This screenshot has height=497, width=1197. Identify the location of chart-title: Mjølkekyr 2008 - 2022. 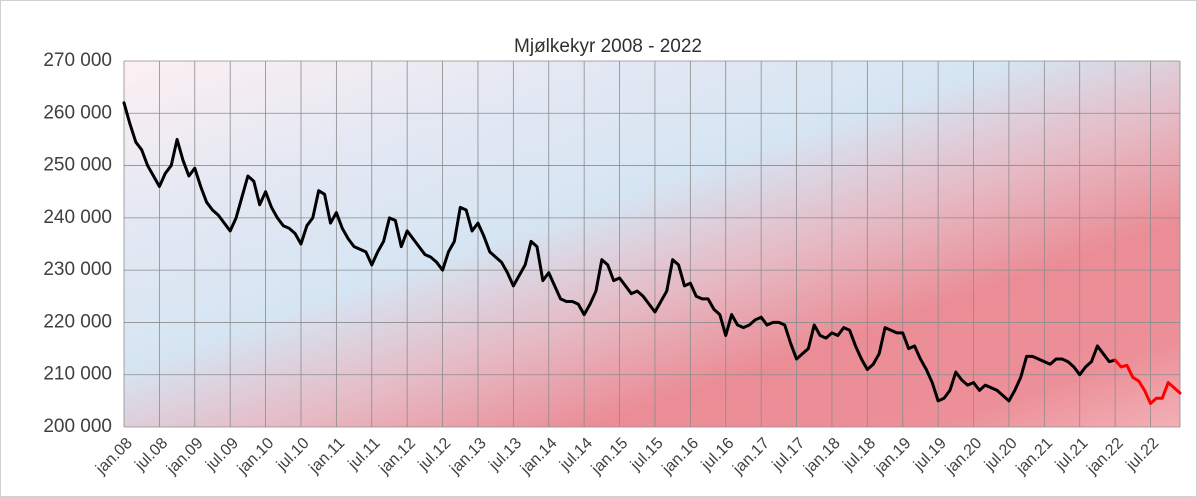
(608, 46).